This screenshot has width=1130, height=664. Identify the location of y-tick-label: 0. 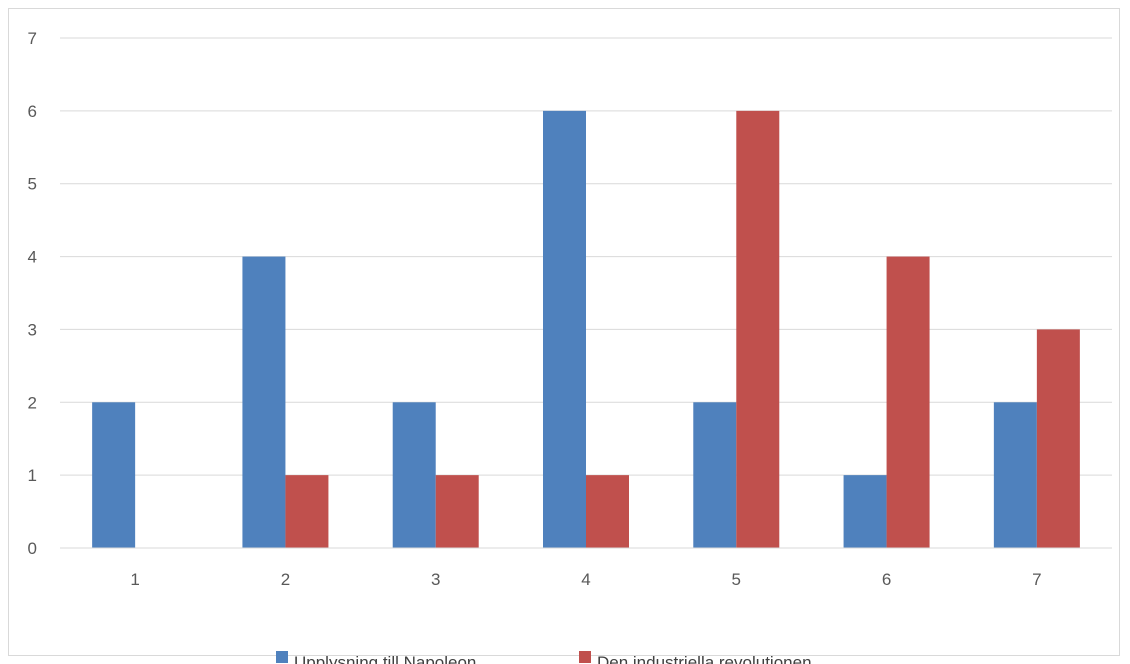
(32, 548).